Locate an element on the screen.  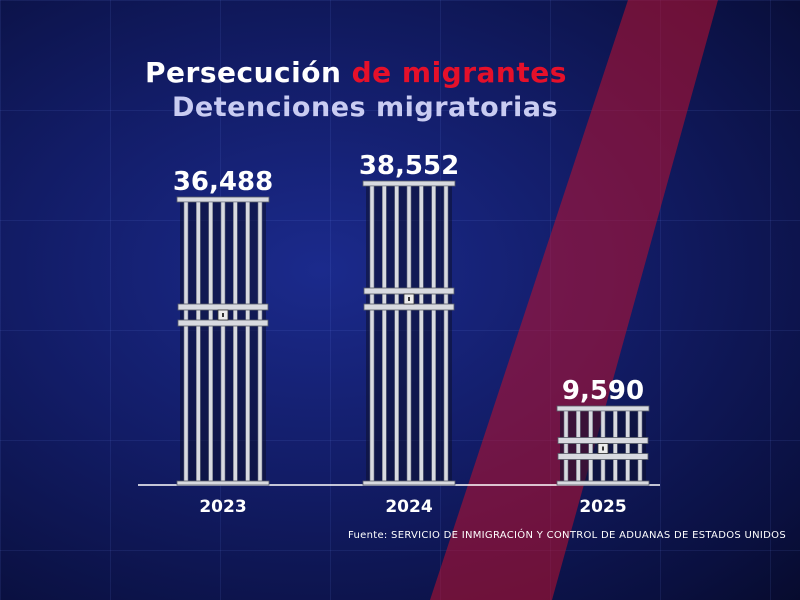
title-part-2: de migrantes is located at coordinates (459, 72).